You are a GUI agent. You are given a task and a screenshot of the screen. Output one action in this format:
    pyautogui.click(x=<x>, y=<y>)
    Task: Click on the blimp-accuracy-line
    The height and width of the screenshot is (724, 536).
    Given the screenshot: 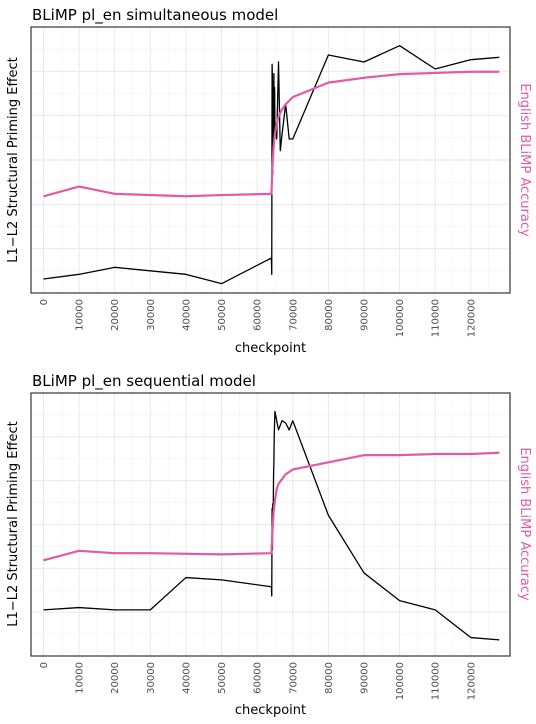 What is the action you would take?
    pyautogui.click(x=271, y=506)
    